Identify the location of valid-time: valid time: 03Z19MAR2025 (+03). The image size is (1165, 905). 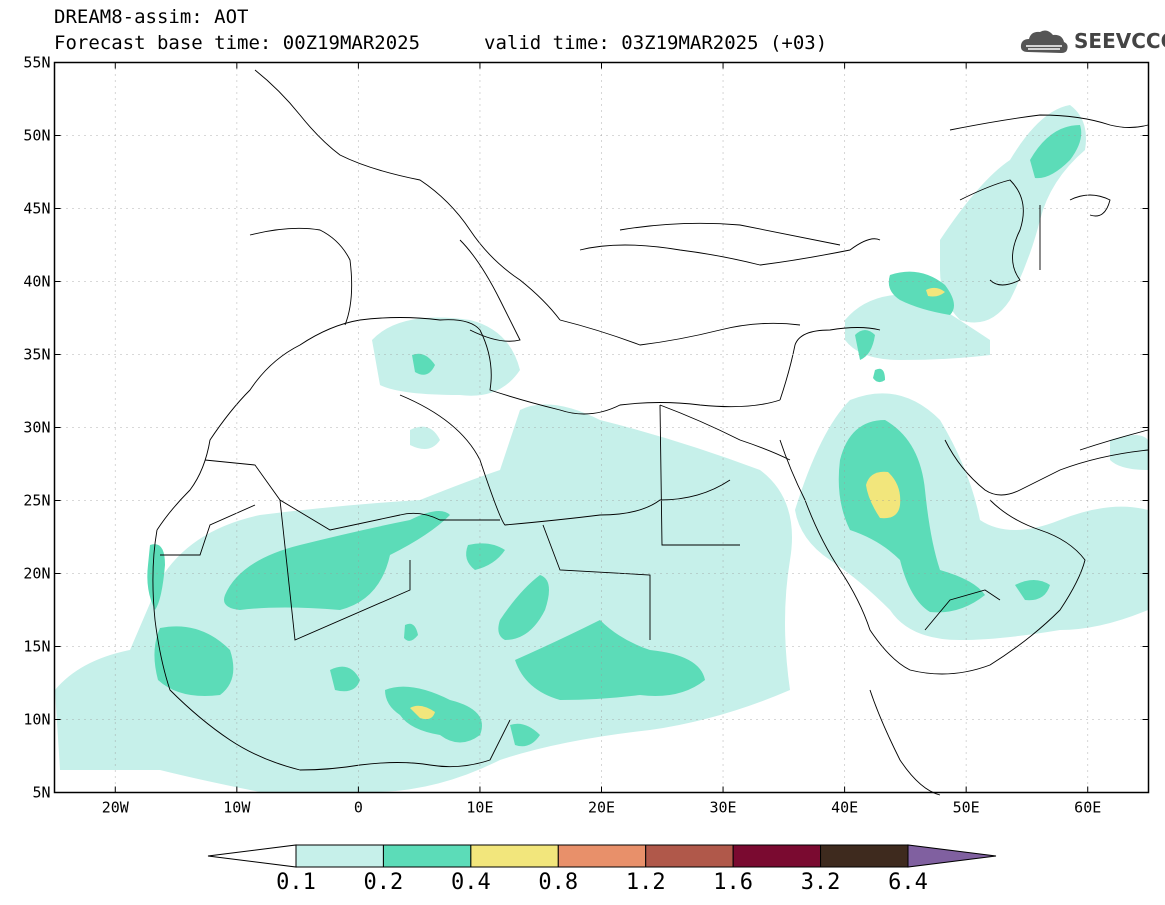
(656, 43).